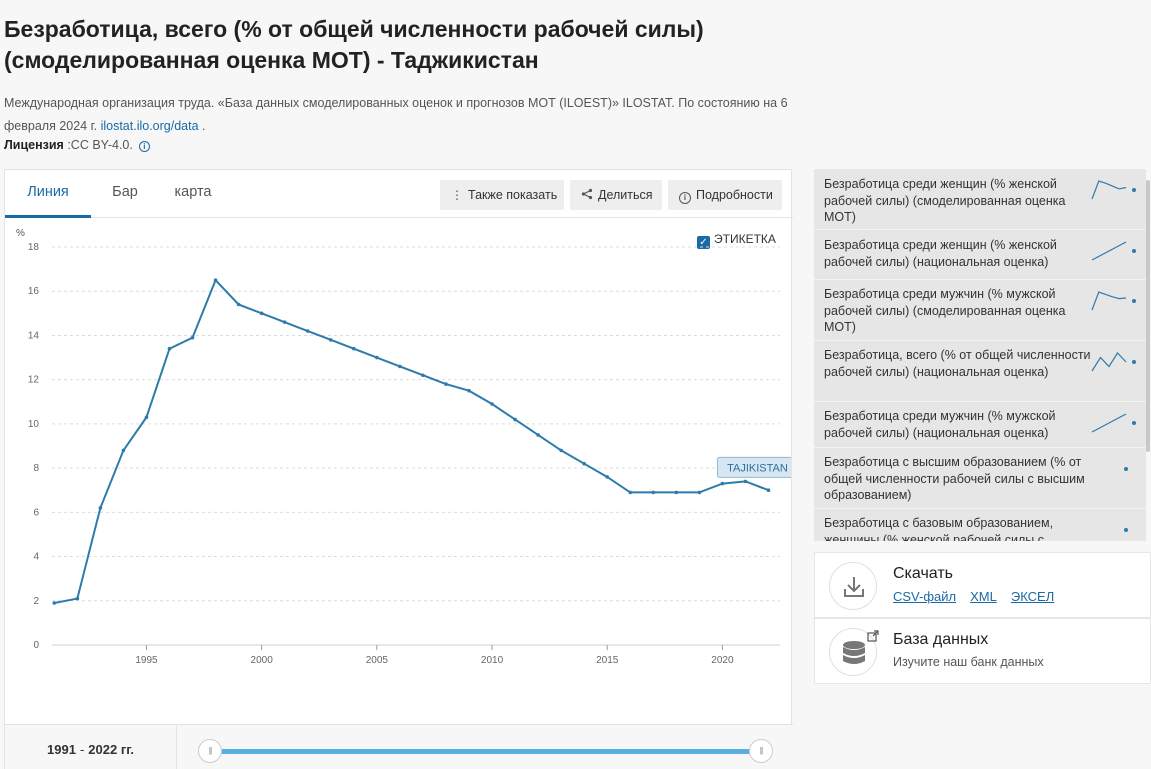  I want to click on checkbox-checked-icon: ✓, so click(703, 242).